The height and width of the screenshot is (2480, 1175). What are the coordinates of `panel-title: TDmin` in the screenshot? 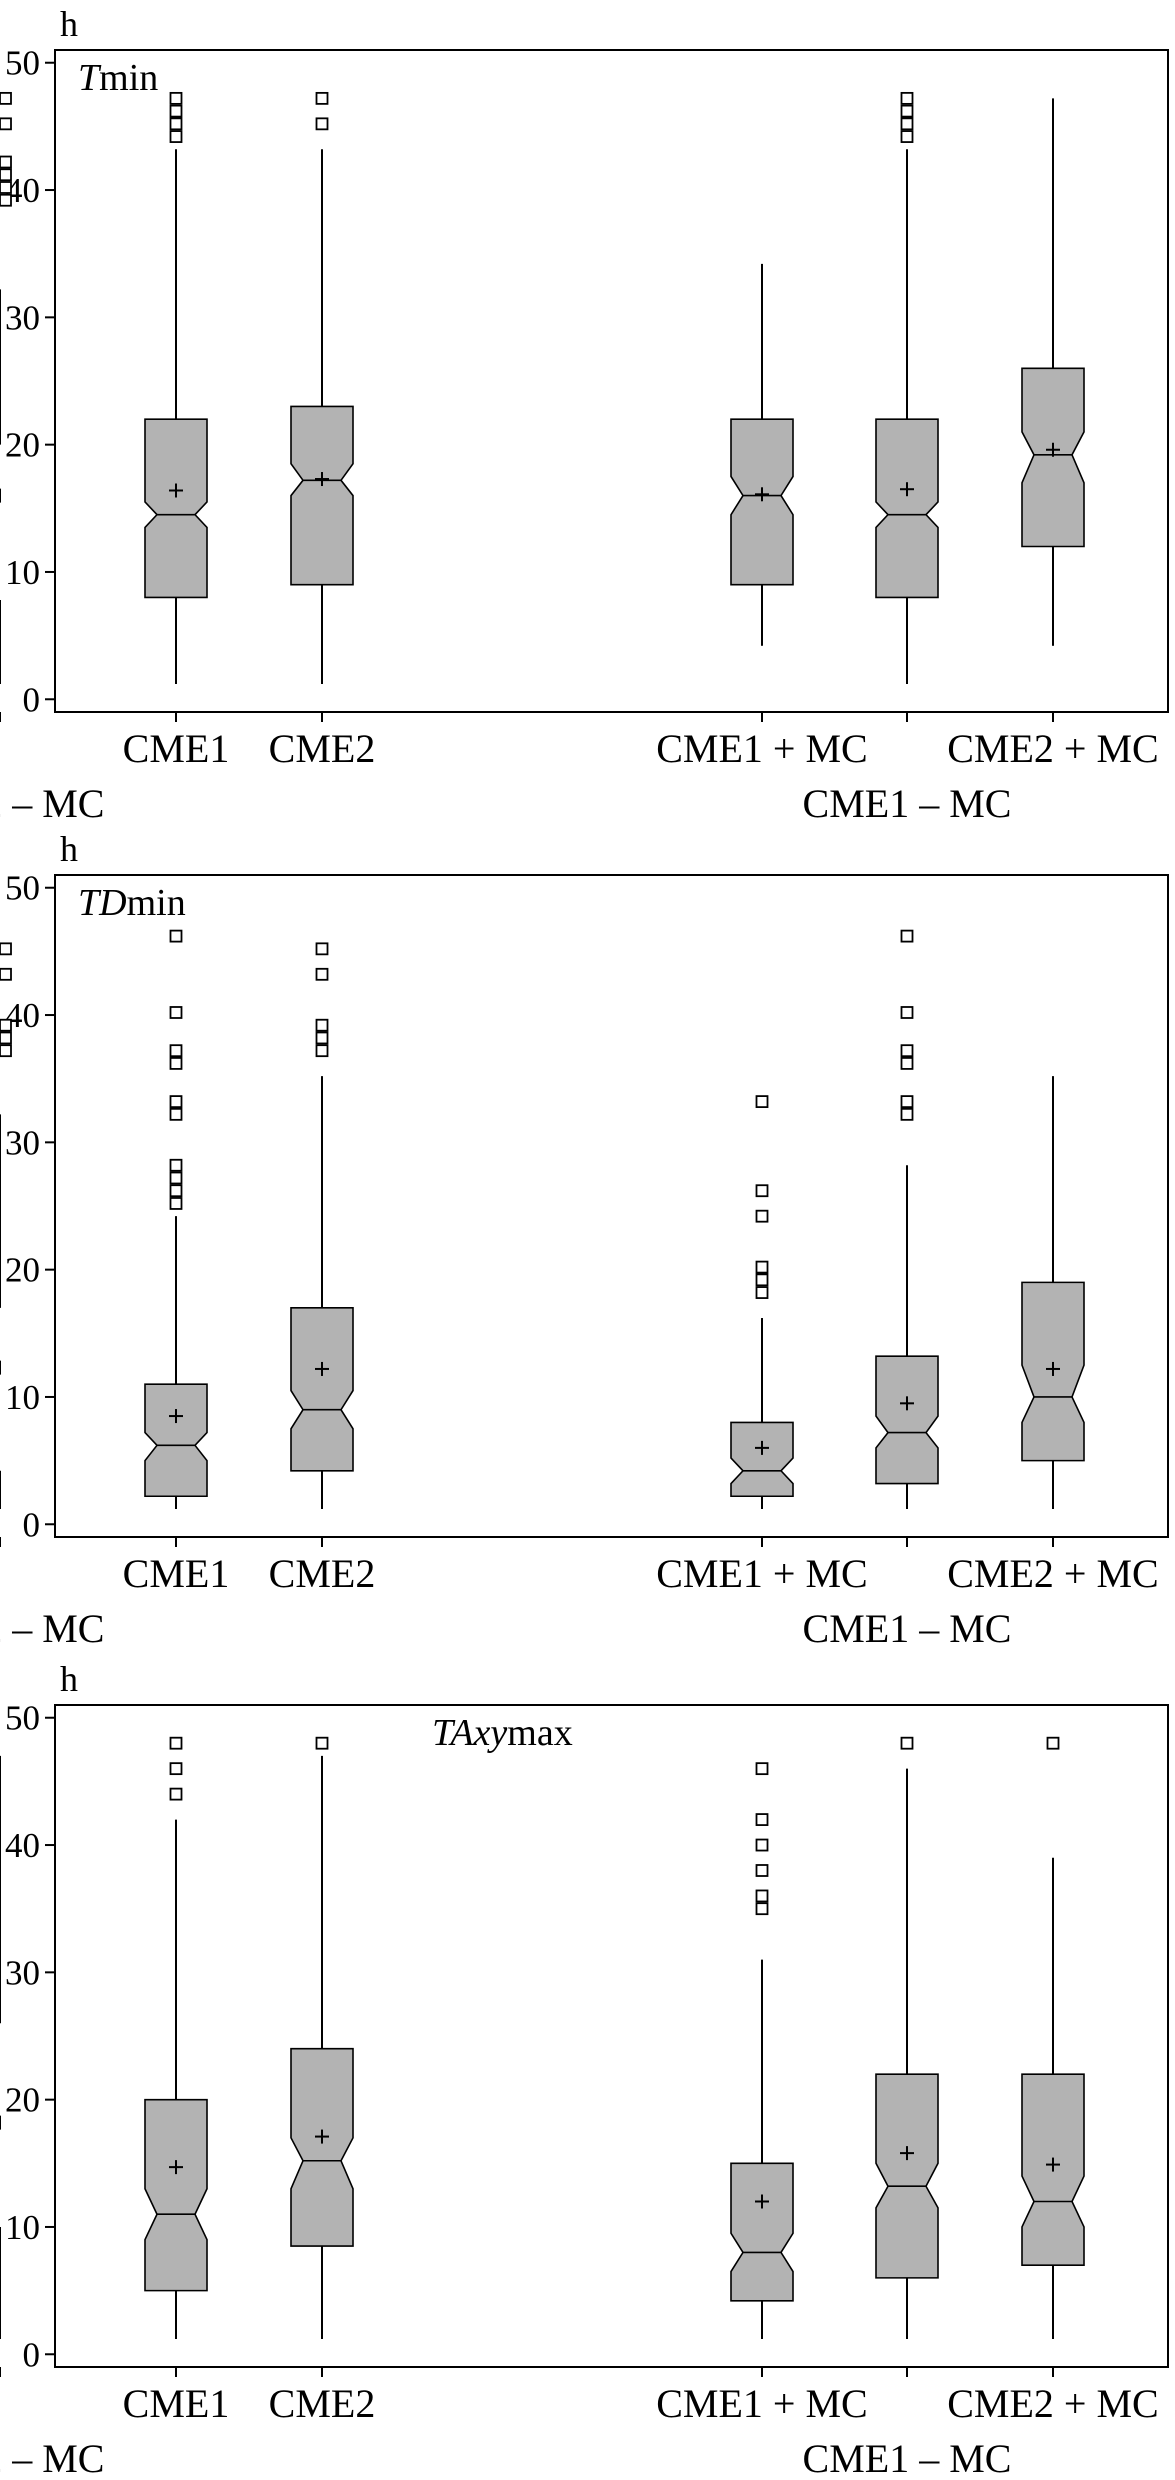 It's located at (132, 903).